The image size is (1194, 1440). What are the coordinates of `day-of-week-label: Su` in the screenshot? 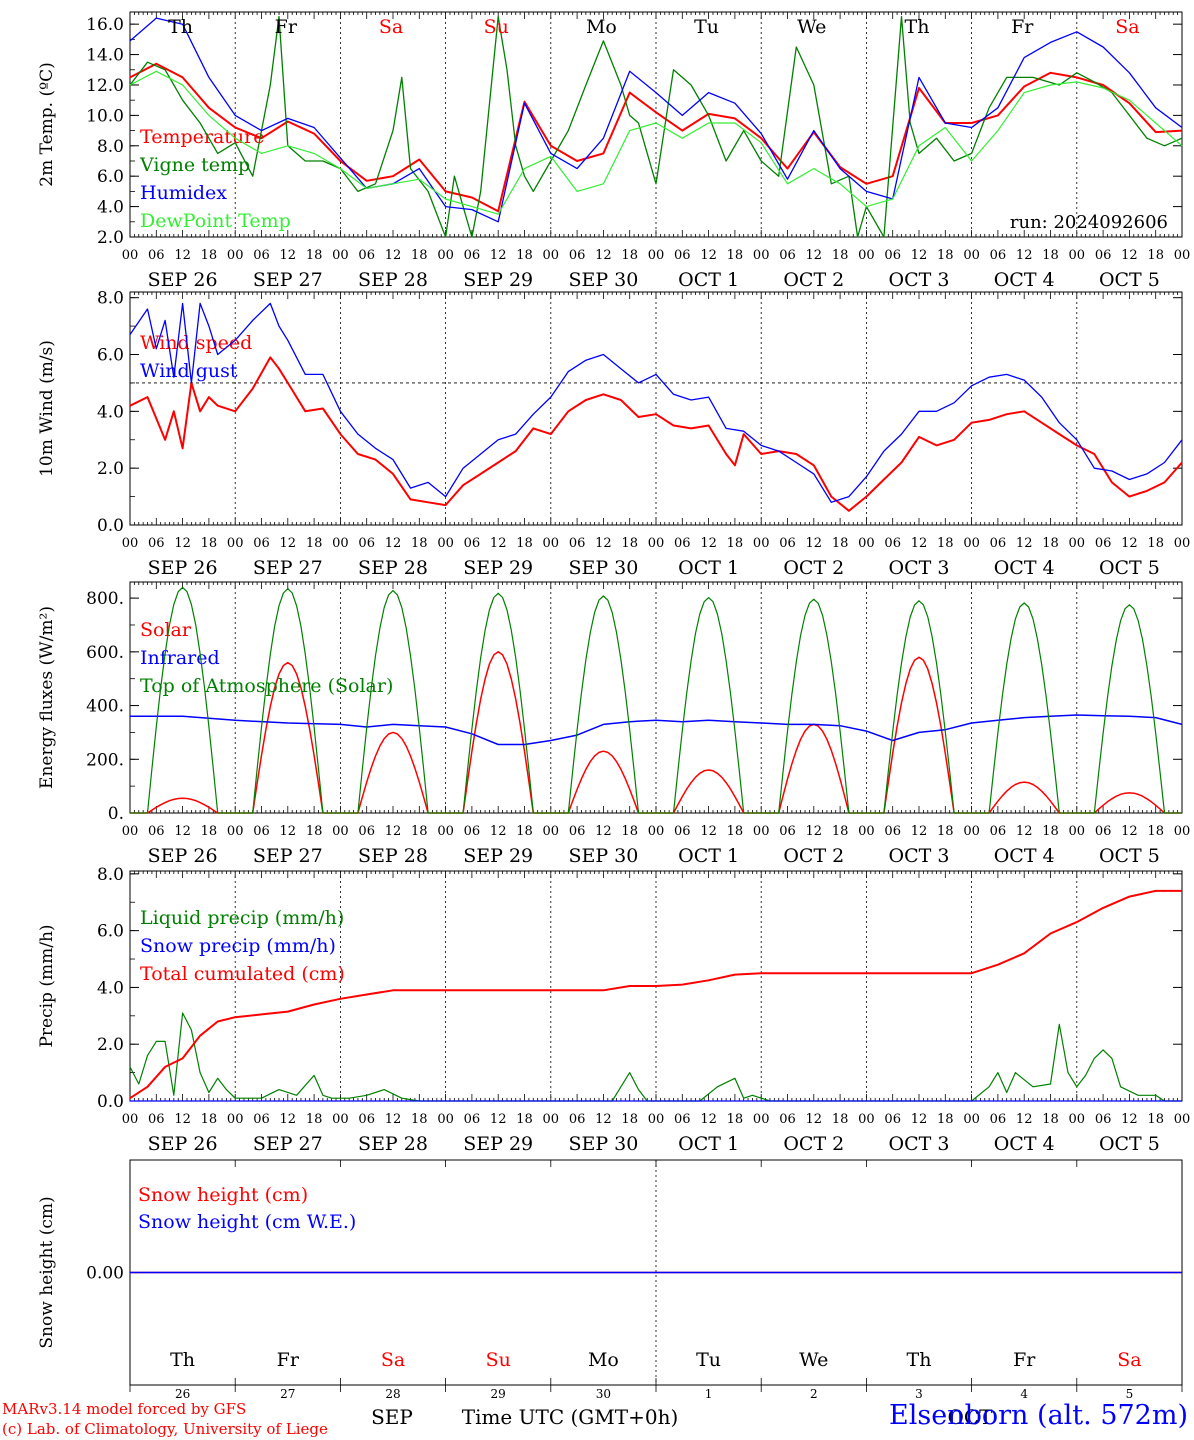 It's located at (496, 27).